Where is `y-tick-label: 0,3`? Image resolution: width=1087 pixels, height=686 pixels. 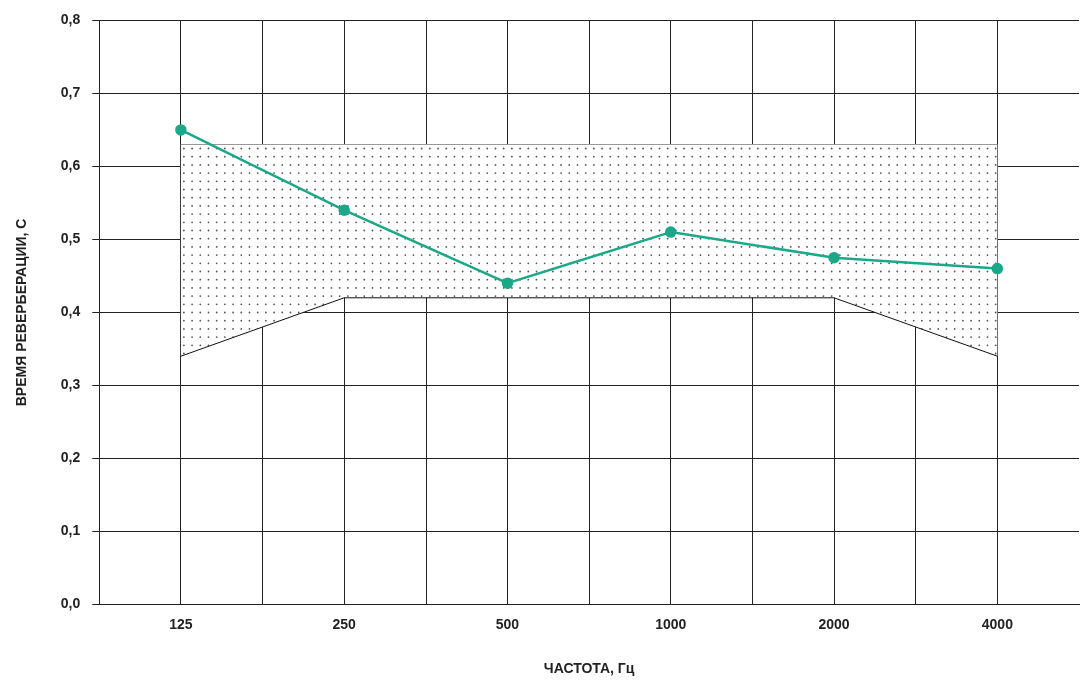 y-tick-label: 0,3 is located at coordinates (70, 384).